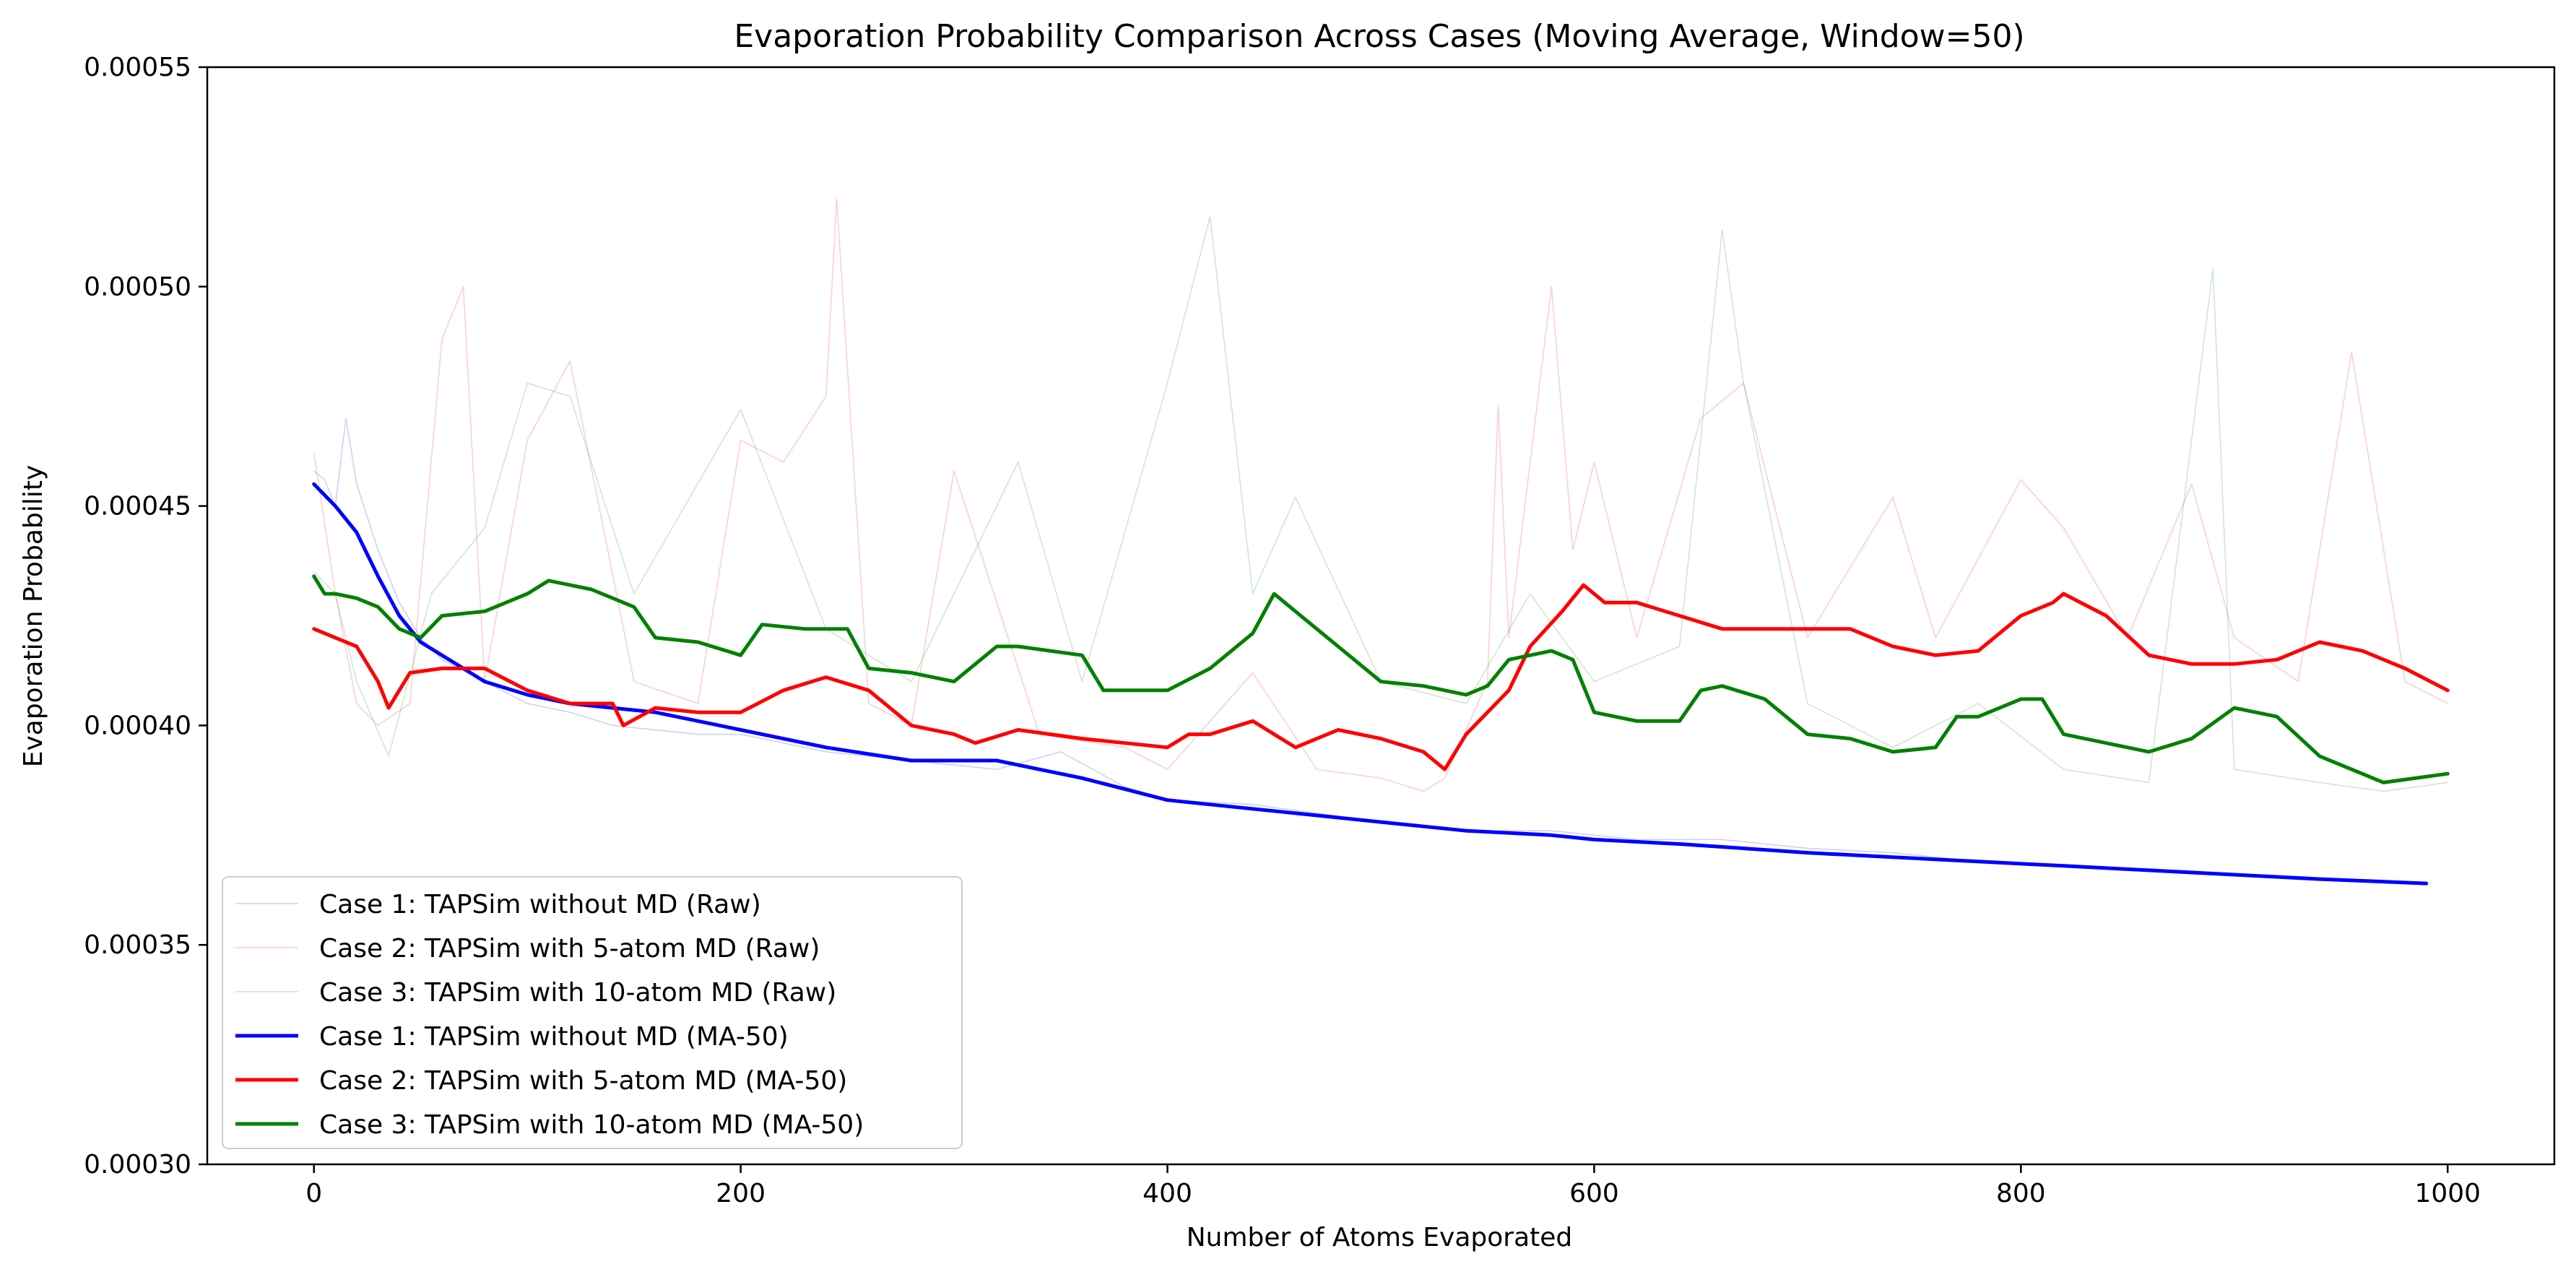 This screenshot has width=2576, height=1277. Describe the element at coordinates (137, 287) in the screenshot. I see `y-tick-label: 0.00050` at that location.